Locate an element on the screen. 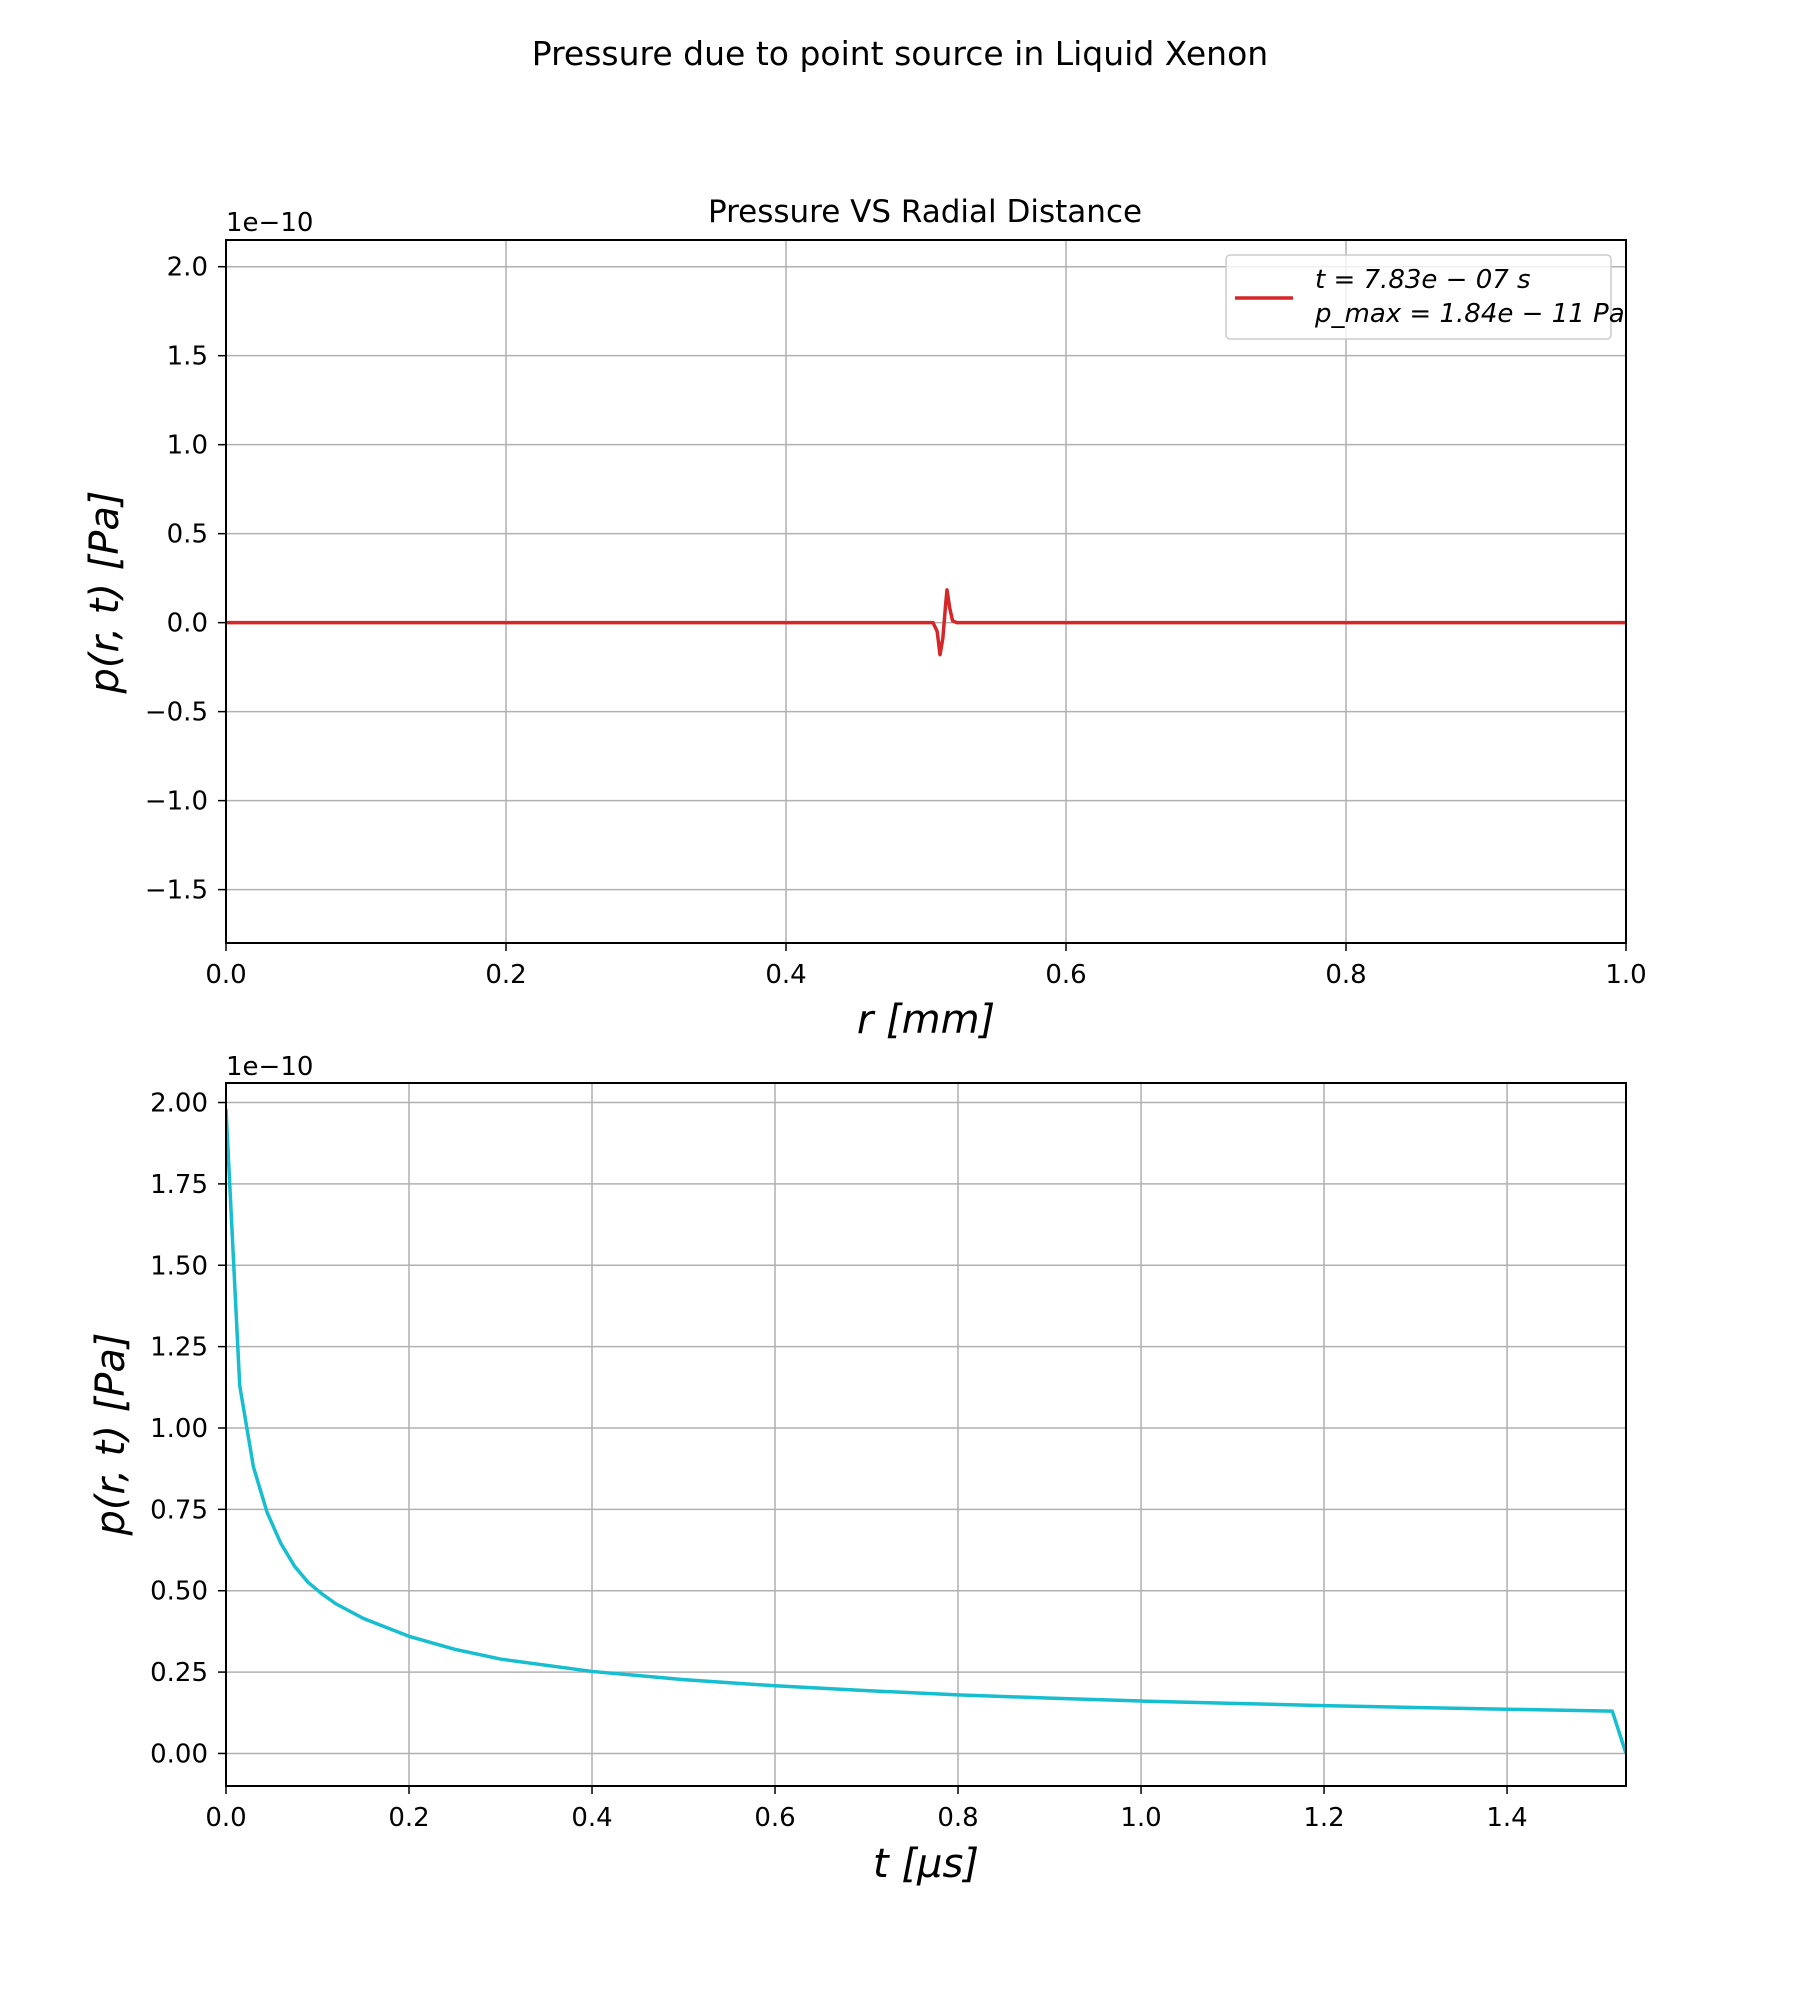  chart2-y-tick-label: 1.00 is located at coordinates (179, 1429).